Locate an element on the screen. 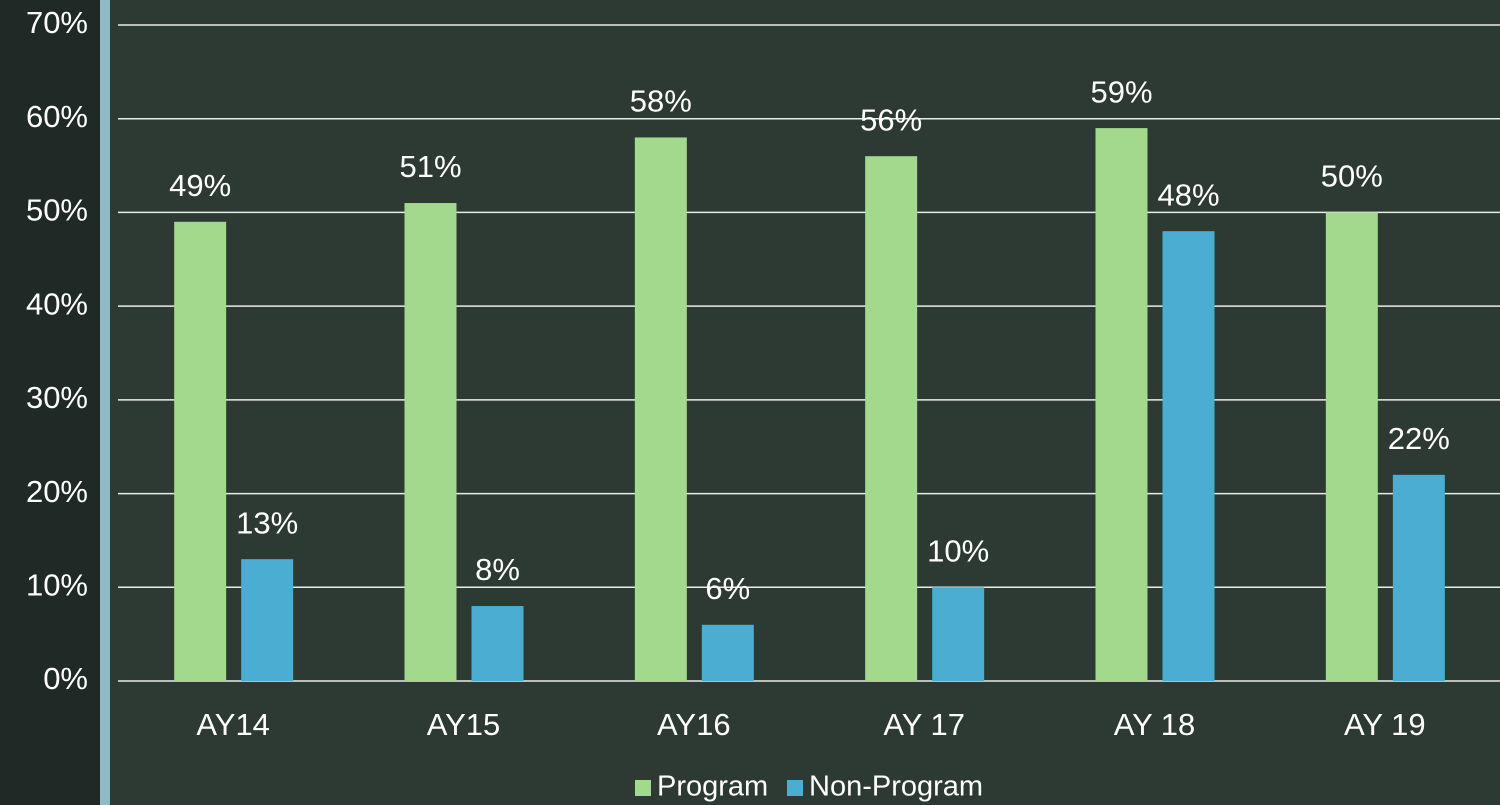 This screenshot has height=805, width=1500. y-tick-label: 10% is located at coordinates (57, 584).